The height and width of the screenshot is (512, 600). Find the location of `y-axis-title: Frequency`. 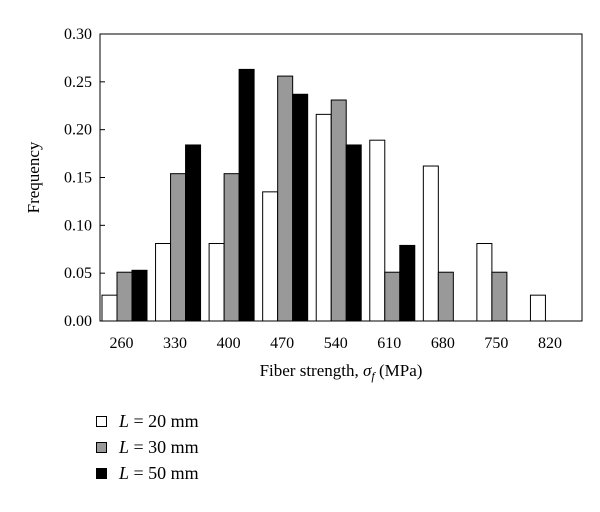

y-axis-title: Frequency is located at coordinates (33, 177).